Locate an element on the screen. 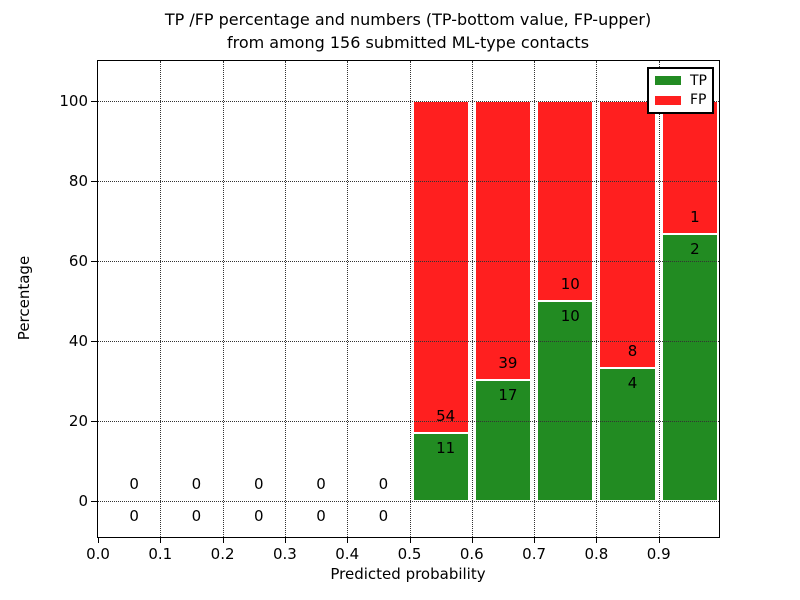  y-tick-label: 0 is located at coordinates (83, 501).